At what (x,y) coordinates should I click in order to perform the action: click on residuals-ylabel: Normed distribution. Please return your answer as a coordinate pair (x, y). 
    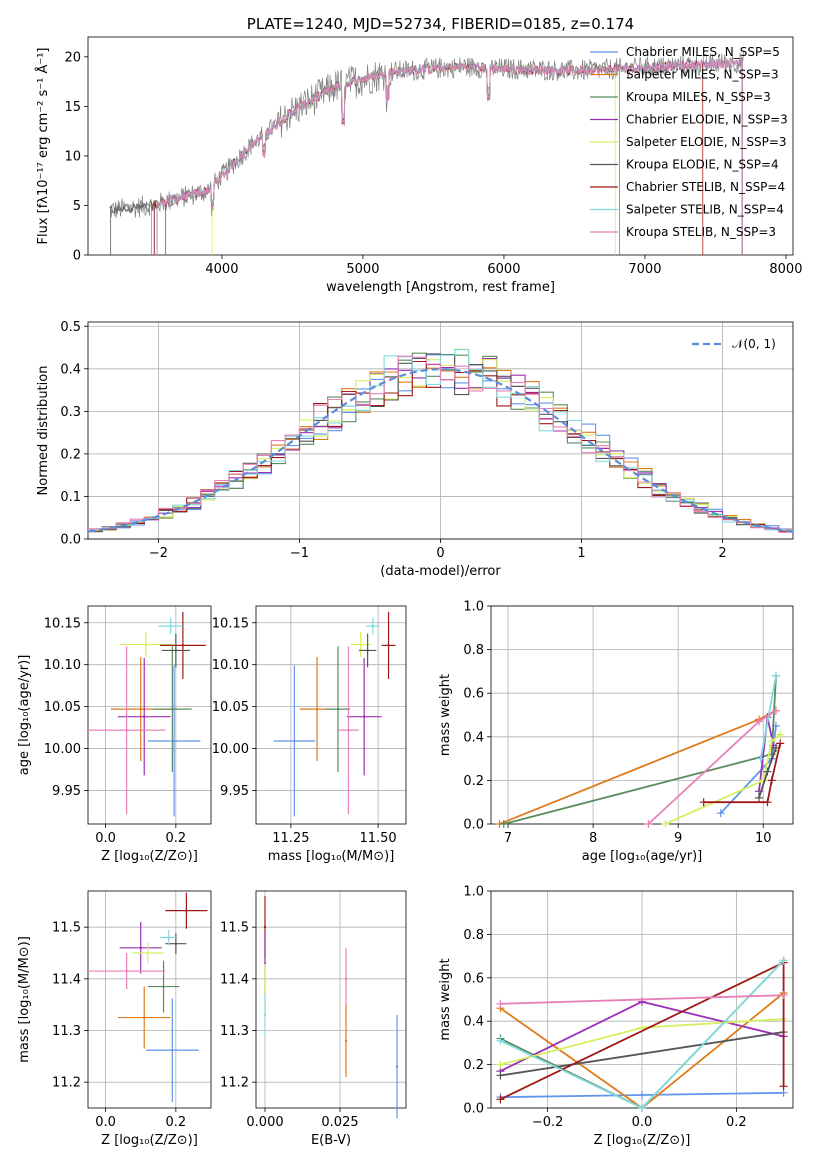
    Looking at the image, I should click on (43, 431).